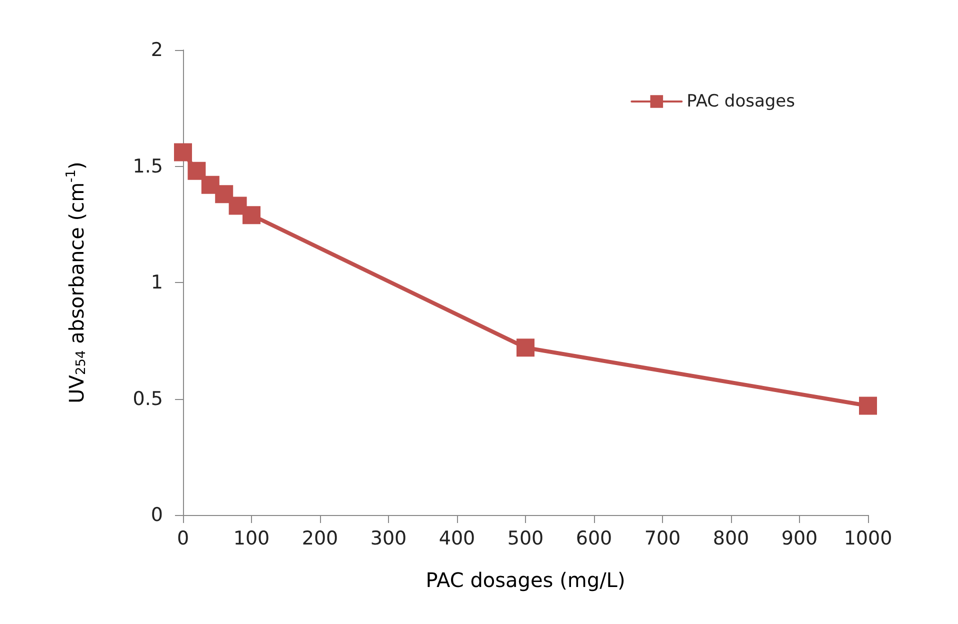 This screenshot has width=958, height=624. Describe the element at coordinates (662, 539) in the screenshot. I see `x-tick-label: 700` at that location.